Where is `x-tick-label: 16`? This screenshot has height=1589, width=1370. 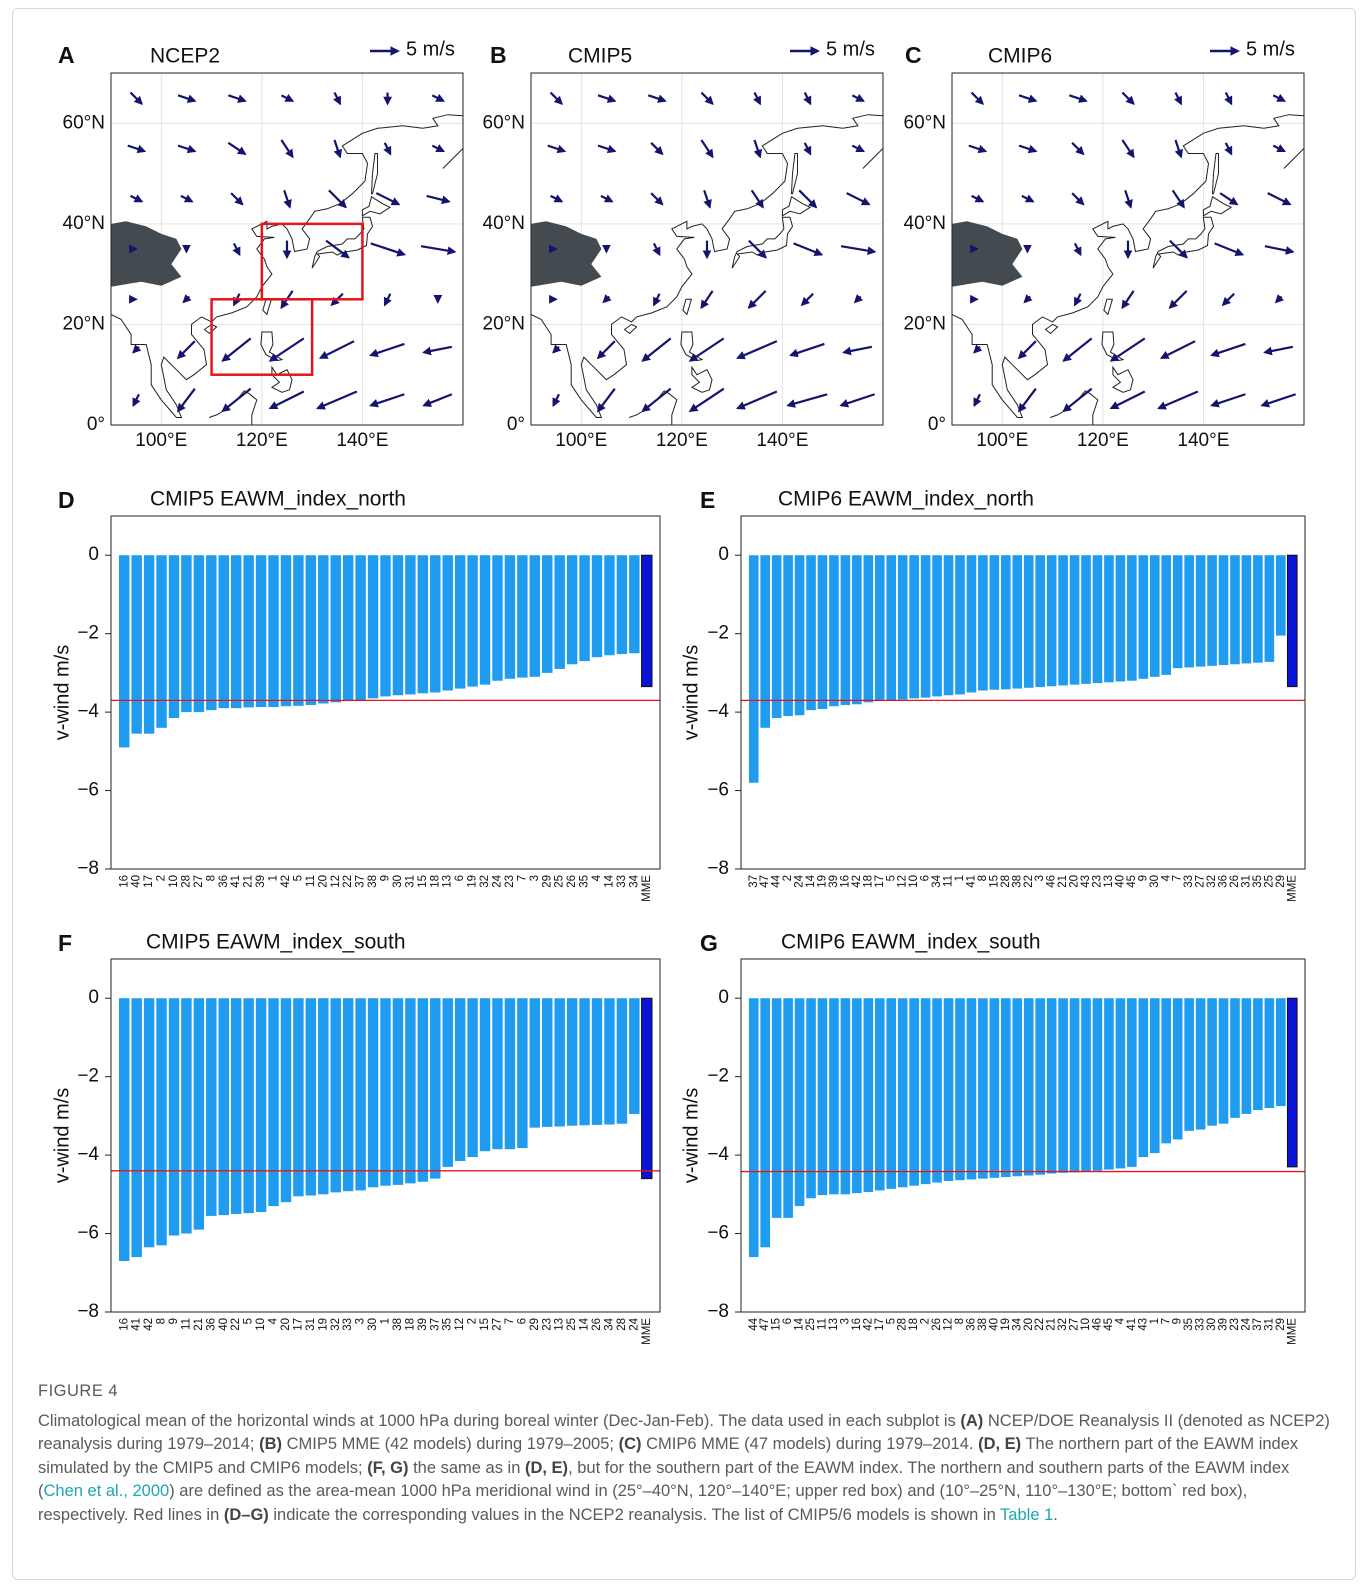
x-tick-label: 16 is located at coordinates (124, 881).